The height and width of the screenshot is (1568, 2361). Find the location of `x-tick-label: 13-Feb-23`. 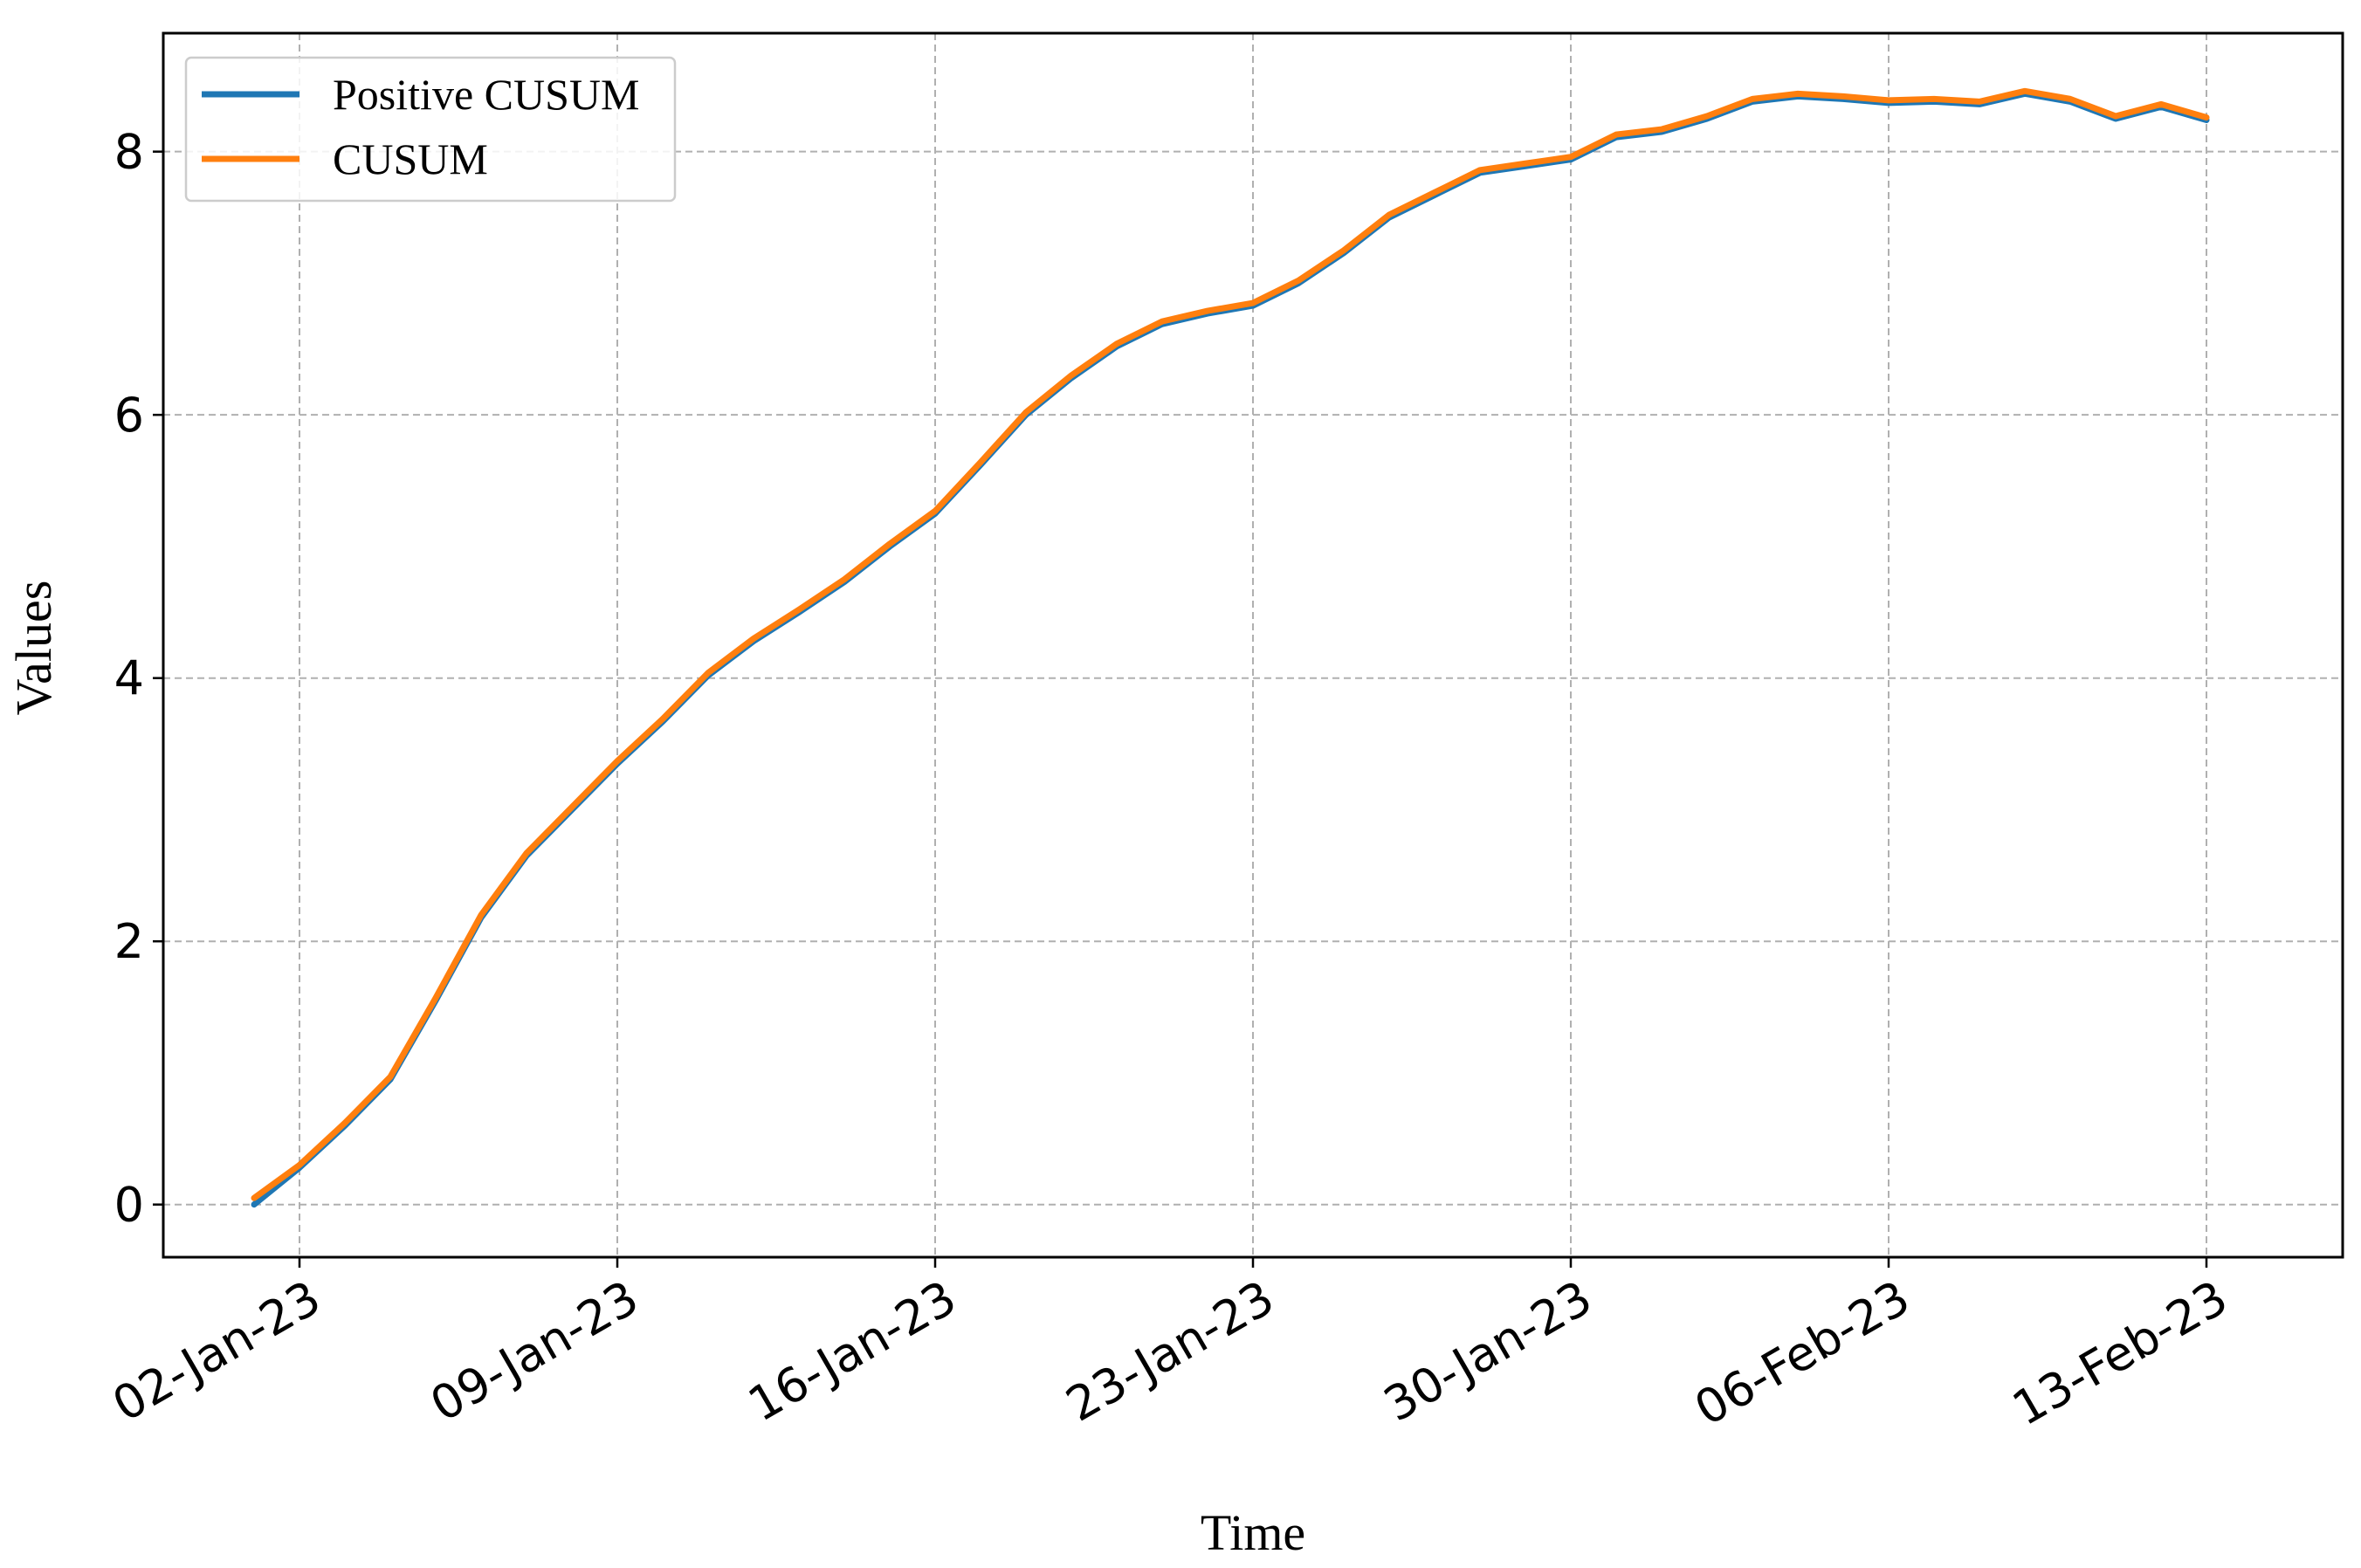

x-tick-label: 13-Feb-23 is located at coordinates (2119, 1353).